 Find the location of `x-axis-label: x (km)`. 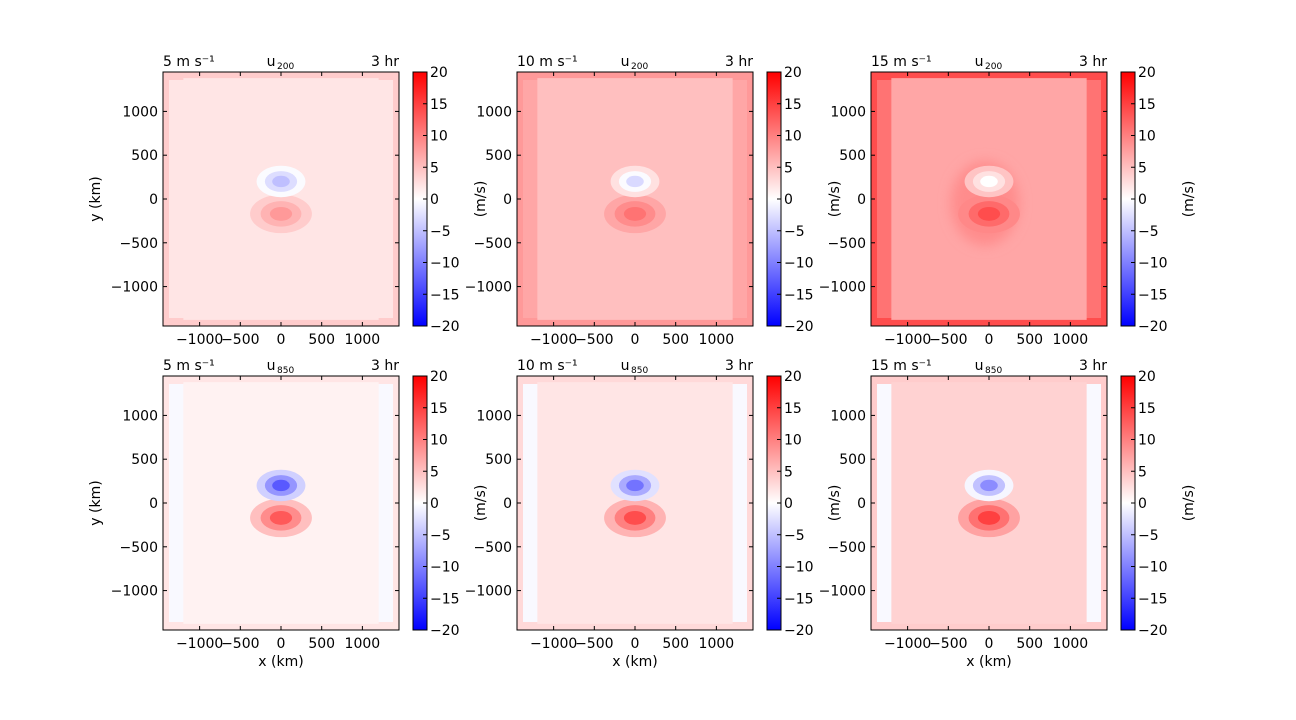

x-axis-label: x (km) is located at coordinates (988, 662).